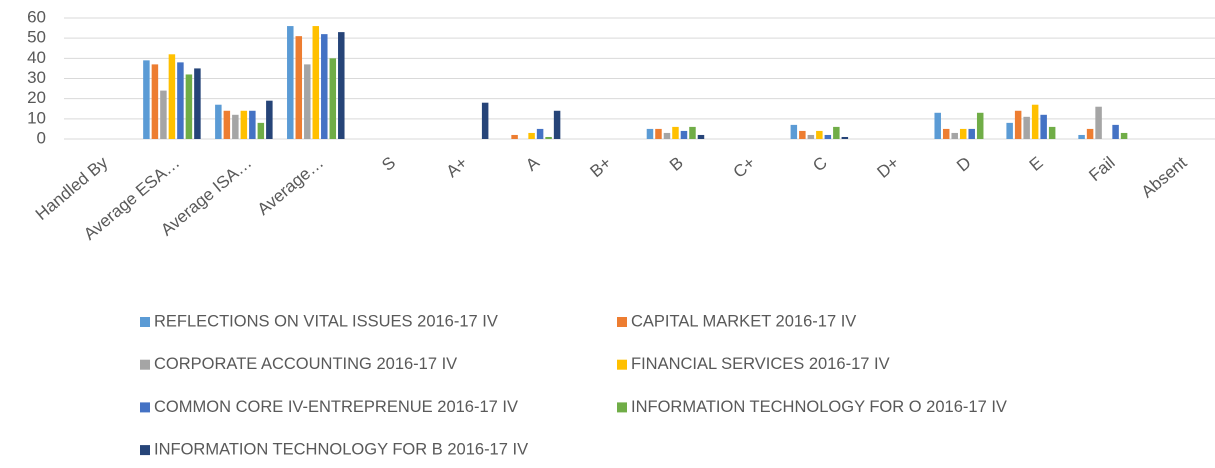  Describe the element at coordinates (1164, 177) in the screenshot. I see `x-tick-label: Absent` at that location.